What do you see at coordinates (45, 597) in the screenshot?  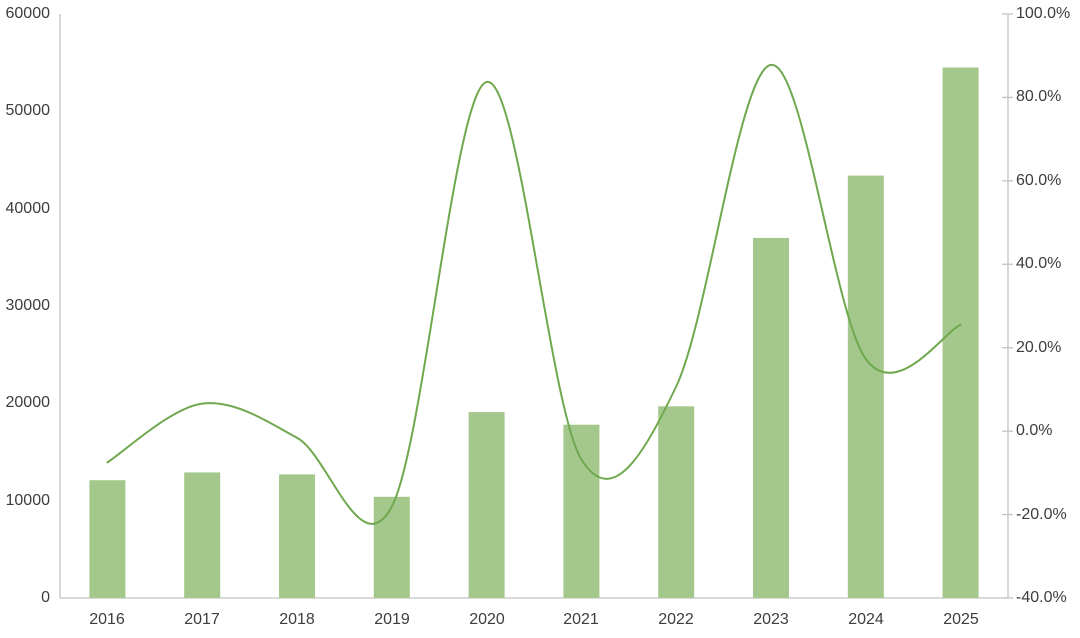 I see `y-left-tick-label: 0` at bounding box center [45, 597].